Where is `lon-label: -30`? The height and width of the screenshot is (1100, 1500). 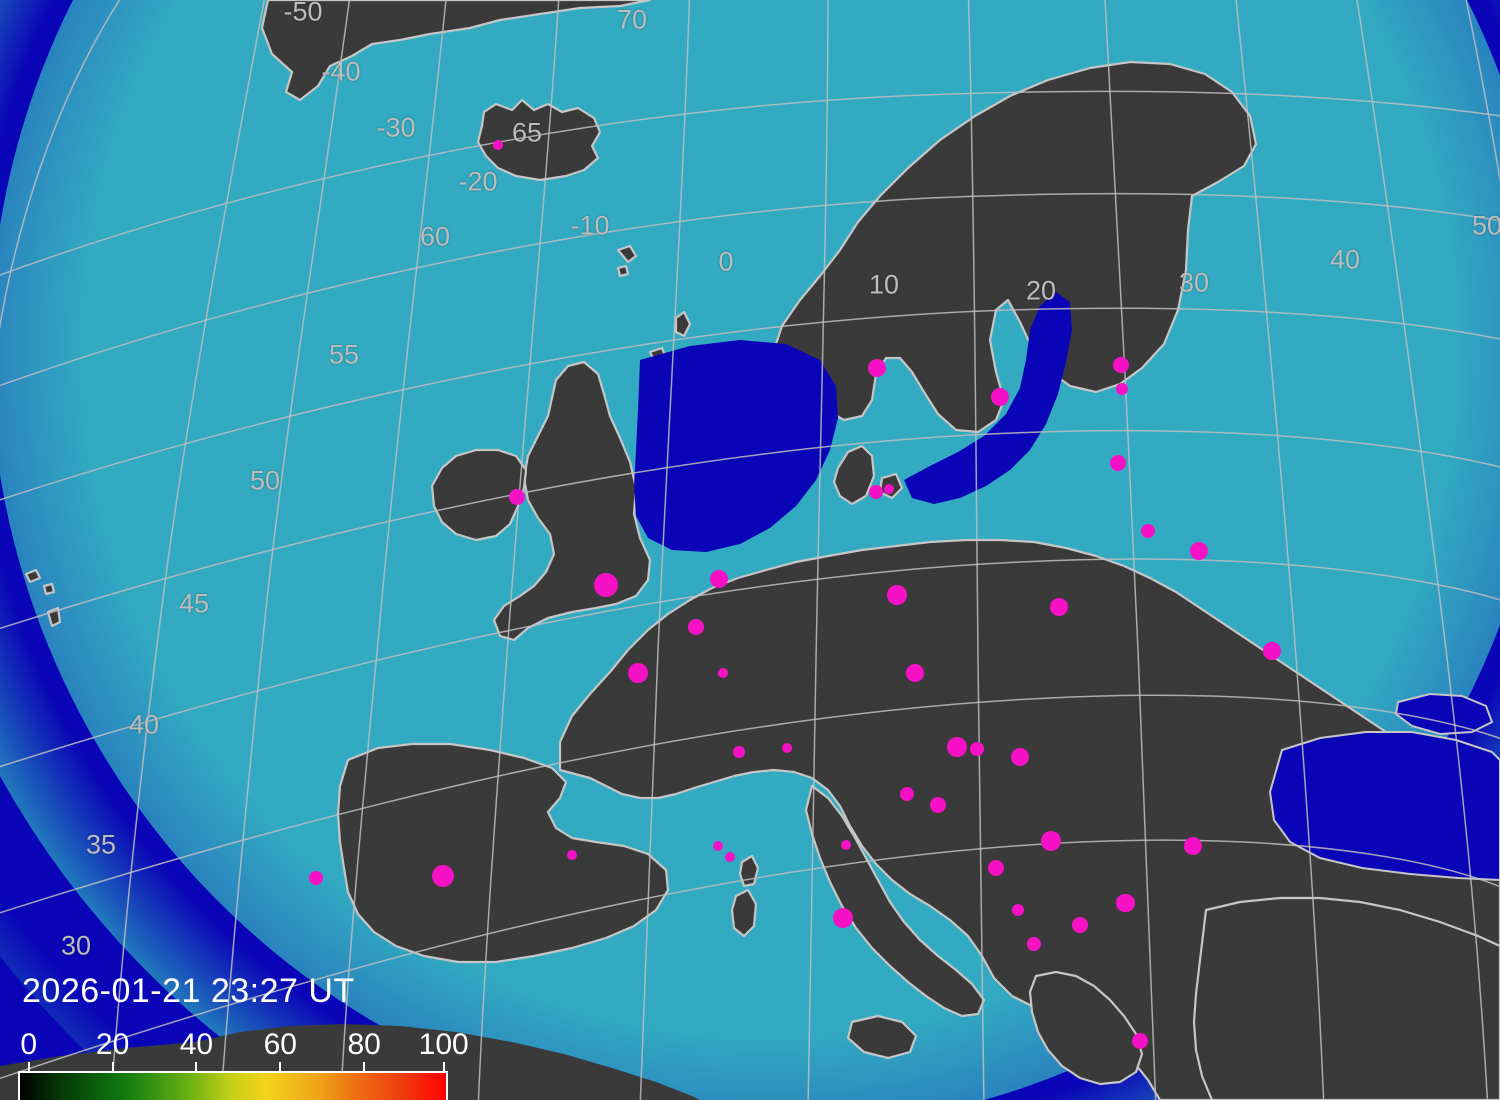 lon-label: -30 is located at coordinates (396, 127).